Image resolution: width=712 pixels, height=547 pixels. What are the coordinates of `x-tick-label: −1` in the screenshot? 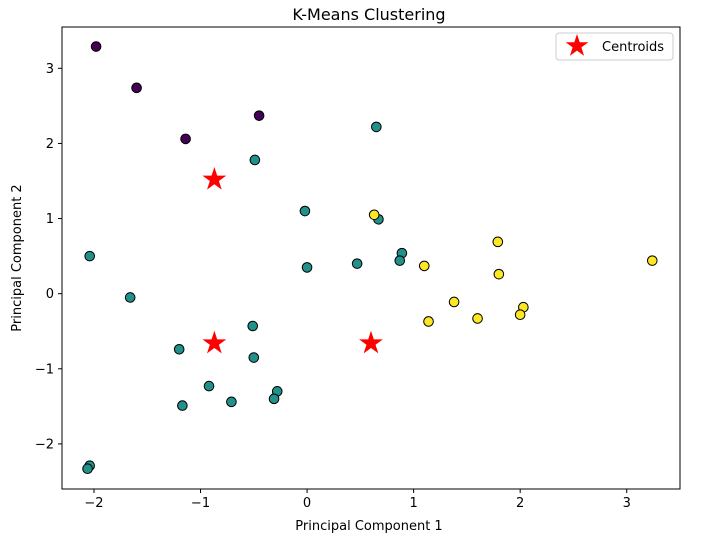 It's located at (200, 503).